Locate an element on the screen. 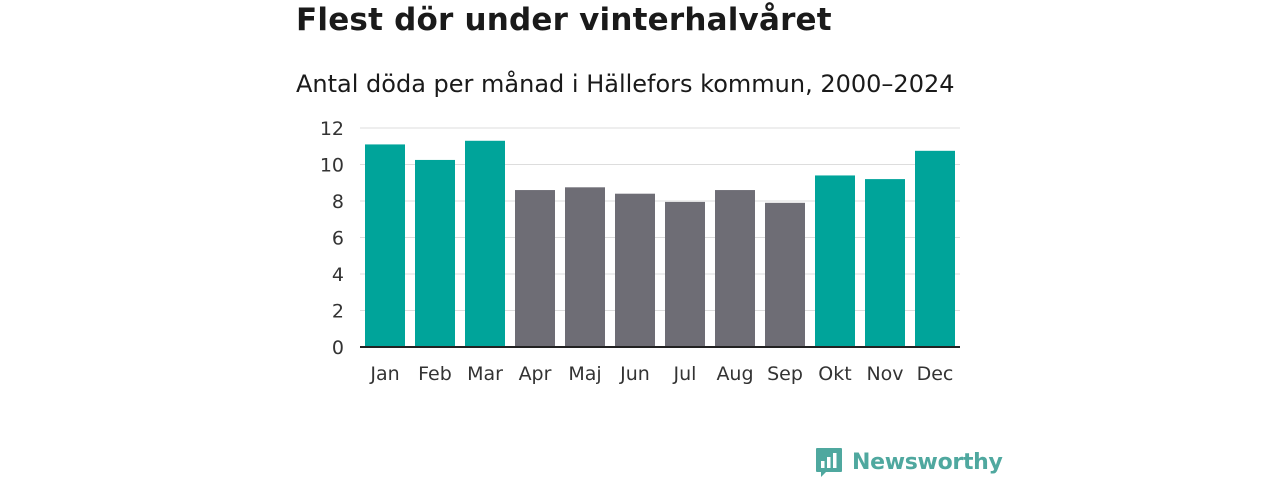 This screenshot has width=1280, height=480. x-tick-label: Okt is located at coordinates (834, 374).